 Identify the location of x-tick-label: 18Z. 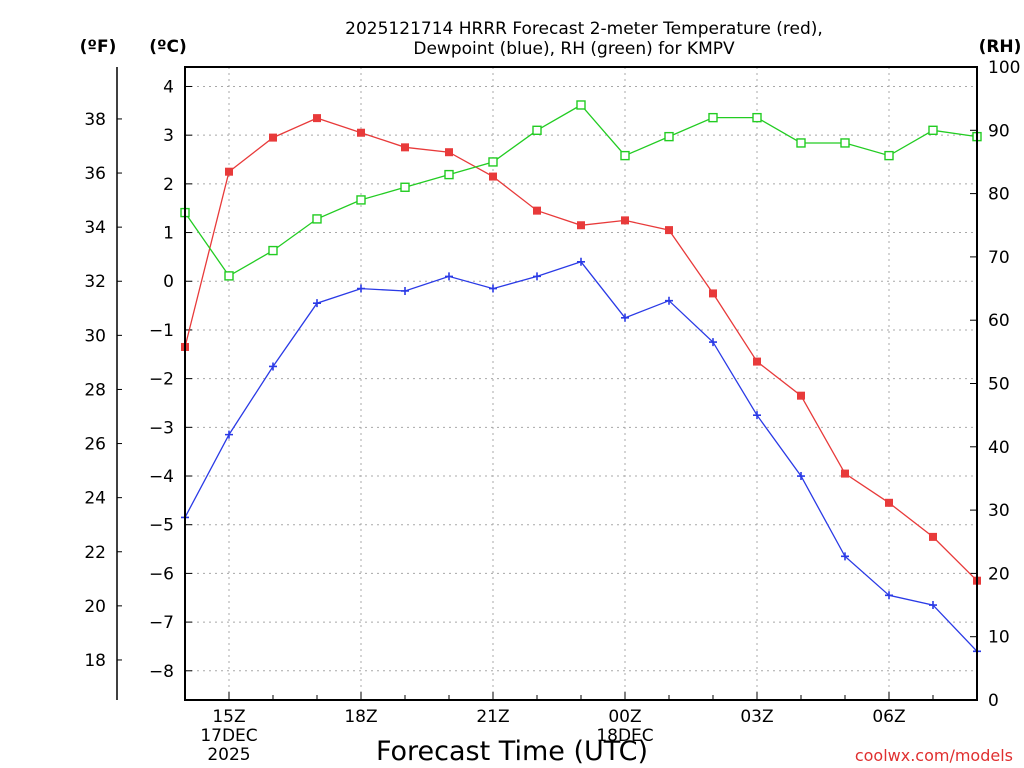
(360, 717).